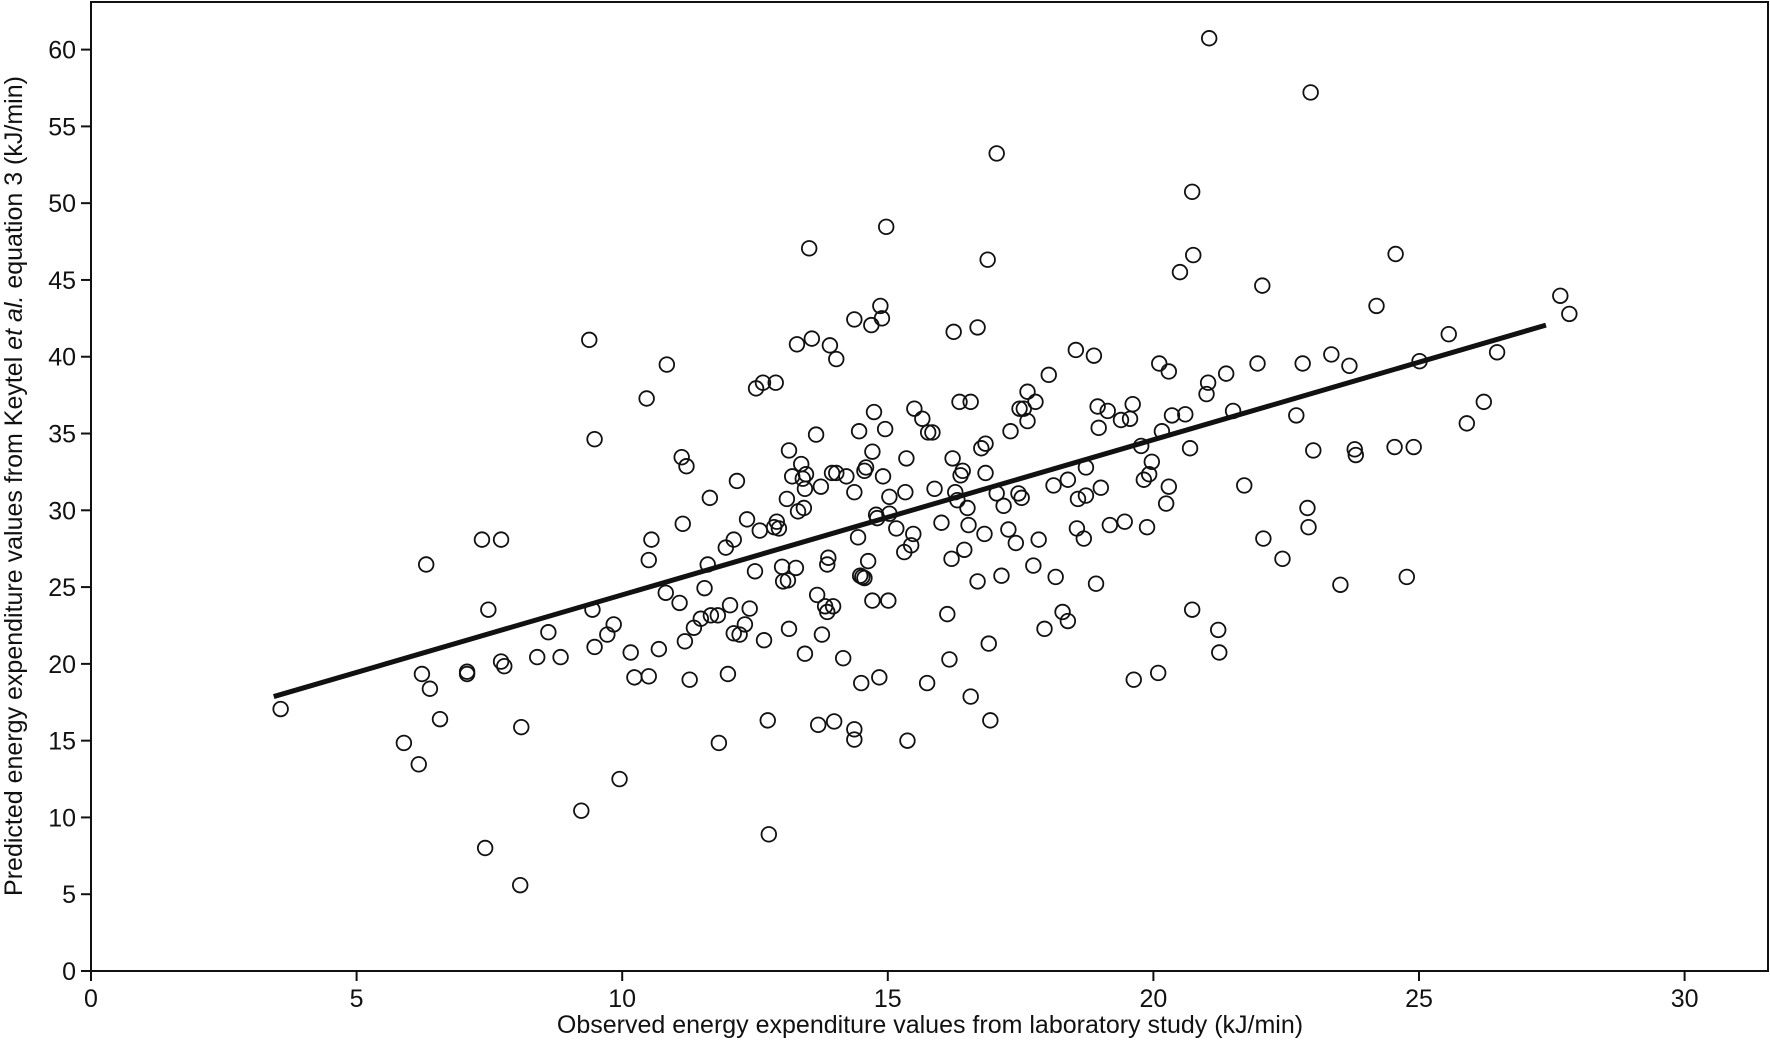  What do you see at coordinates (62, 358) in the screenshot?
I see `y-tick-label: 40` at bounding box center [62, 358].